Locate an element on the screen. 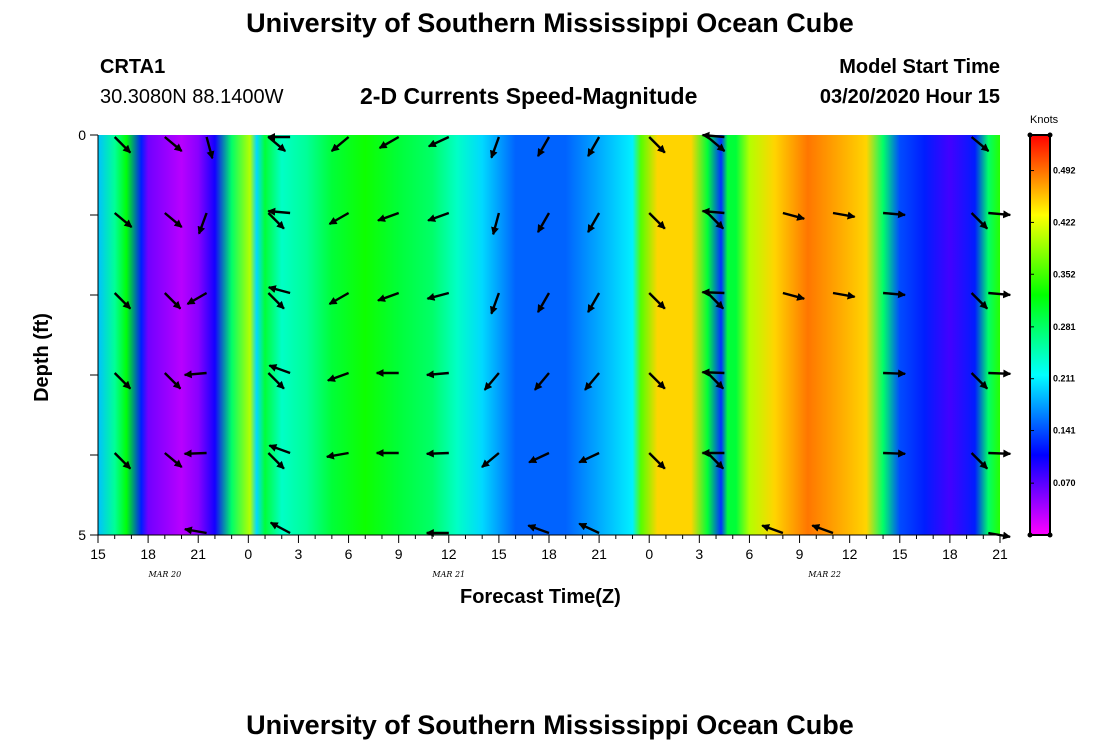 The image size is (1100, 750). colorbar-tick-label: 0.352 is located at coordinates (1064, 274).